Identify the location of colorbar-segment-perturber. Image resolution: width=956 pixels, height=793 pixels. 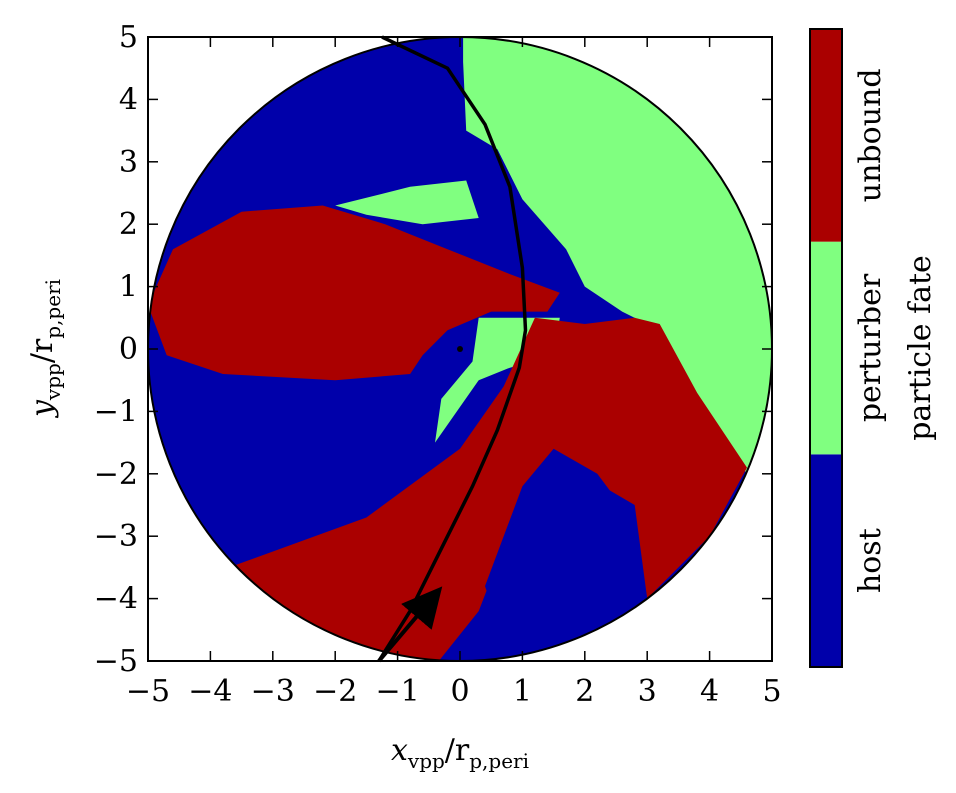
(826, 348).